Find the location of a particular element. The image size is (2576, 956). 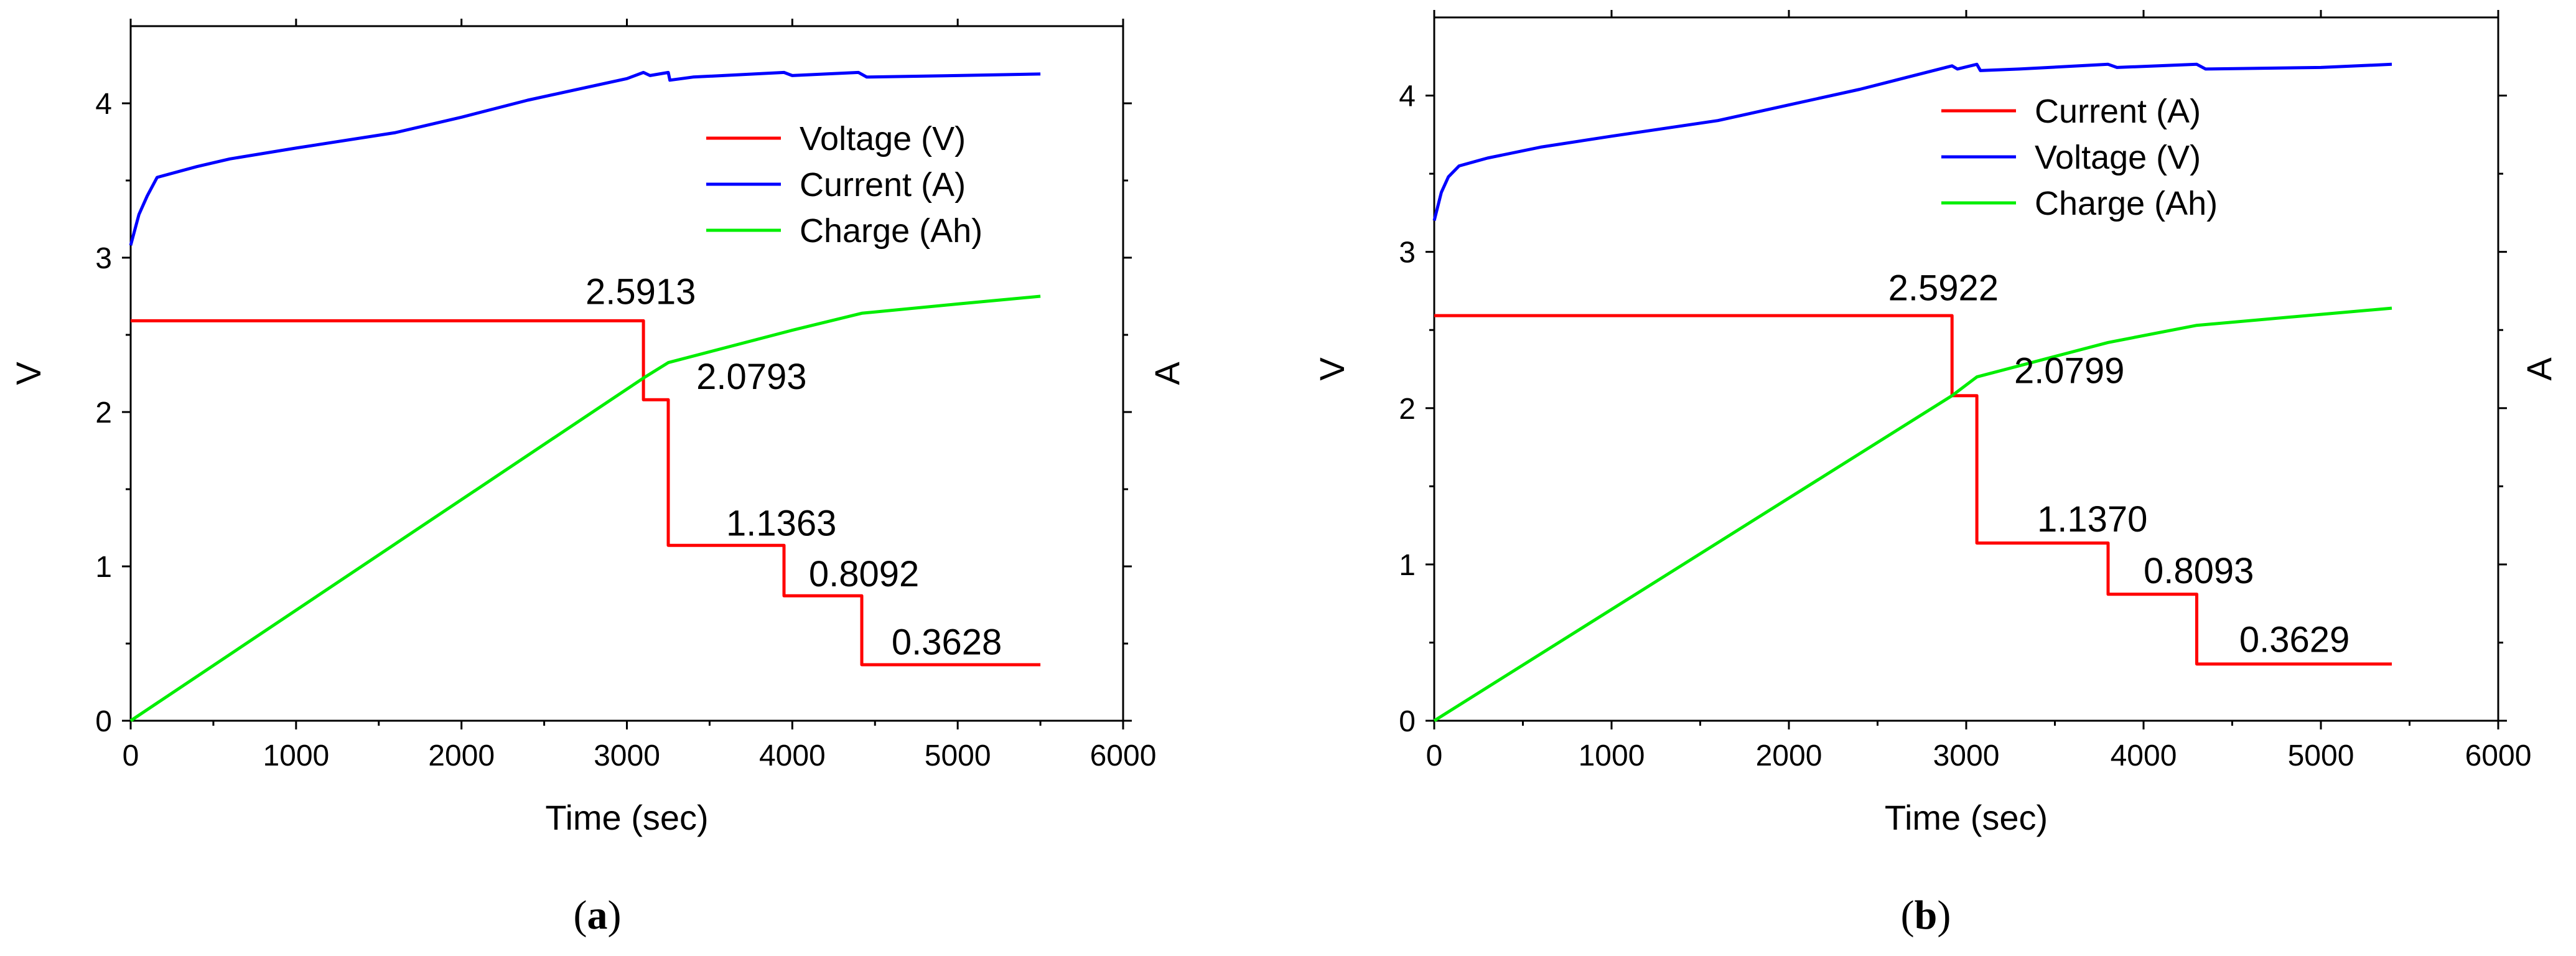

data-label: 2.5913 is located at coordinates (641, 291).